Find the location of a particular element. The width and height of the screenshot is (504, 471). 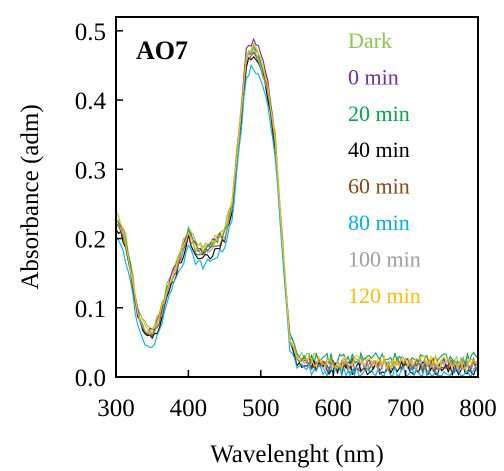

y-tick-label: 0.3 is located at coordinates (90, 170).